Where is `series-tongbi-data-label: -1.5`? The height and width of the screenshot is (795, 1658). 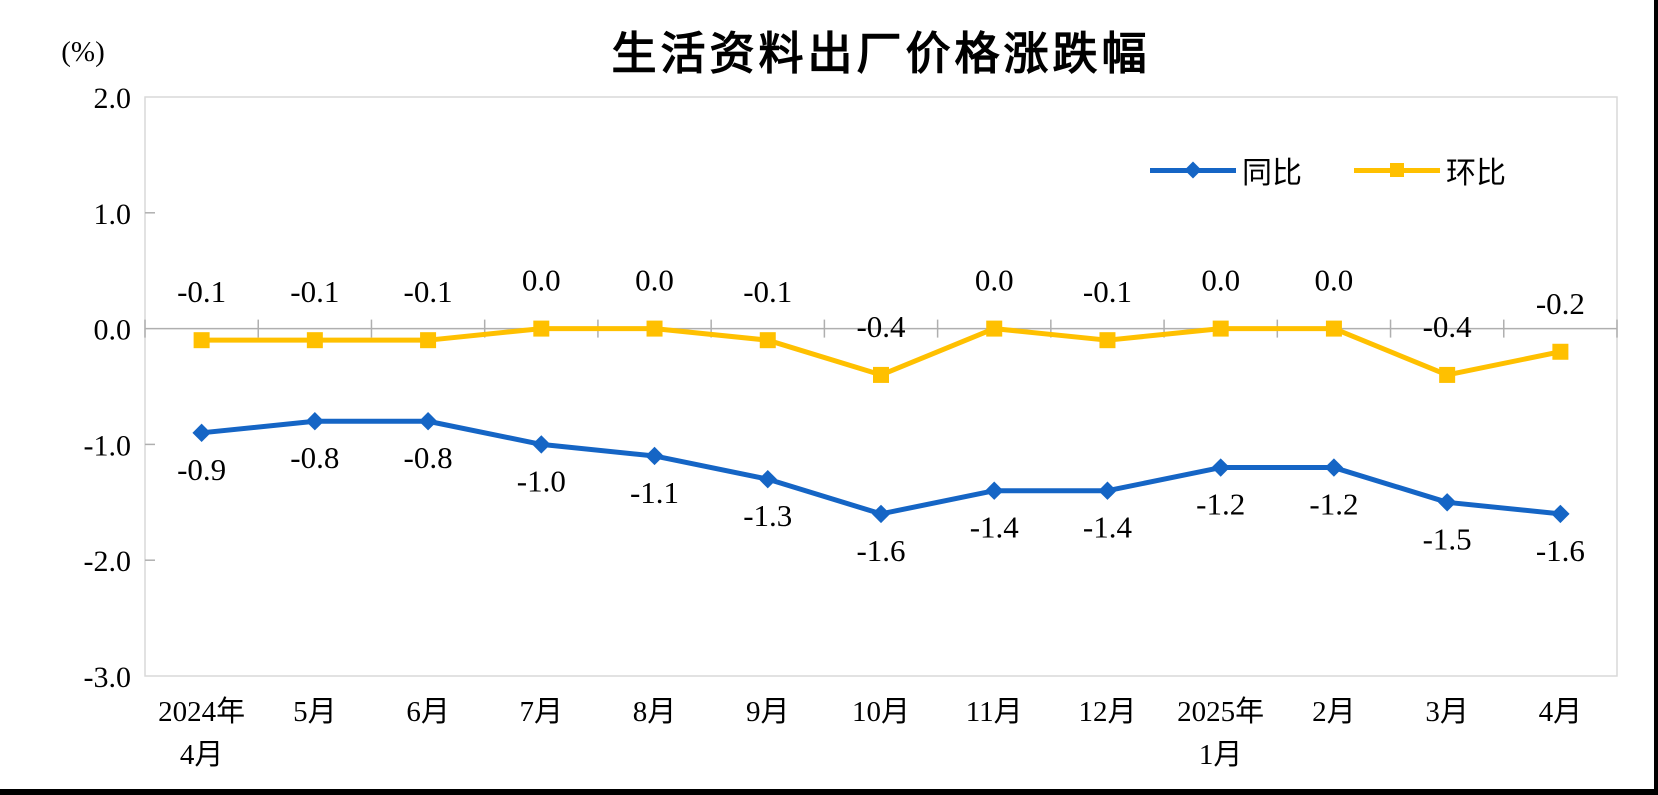
series-tongbi-data-label: -1.5 is located at coordinates (1447, 538).